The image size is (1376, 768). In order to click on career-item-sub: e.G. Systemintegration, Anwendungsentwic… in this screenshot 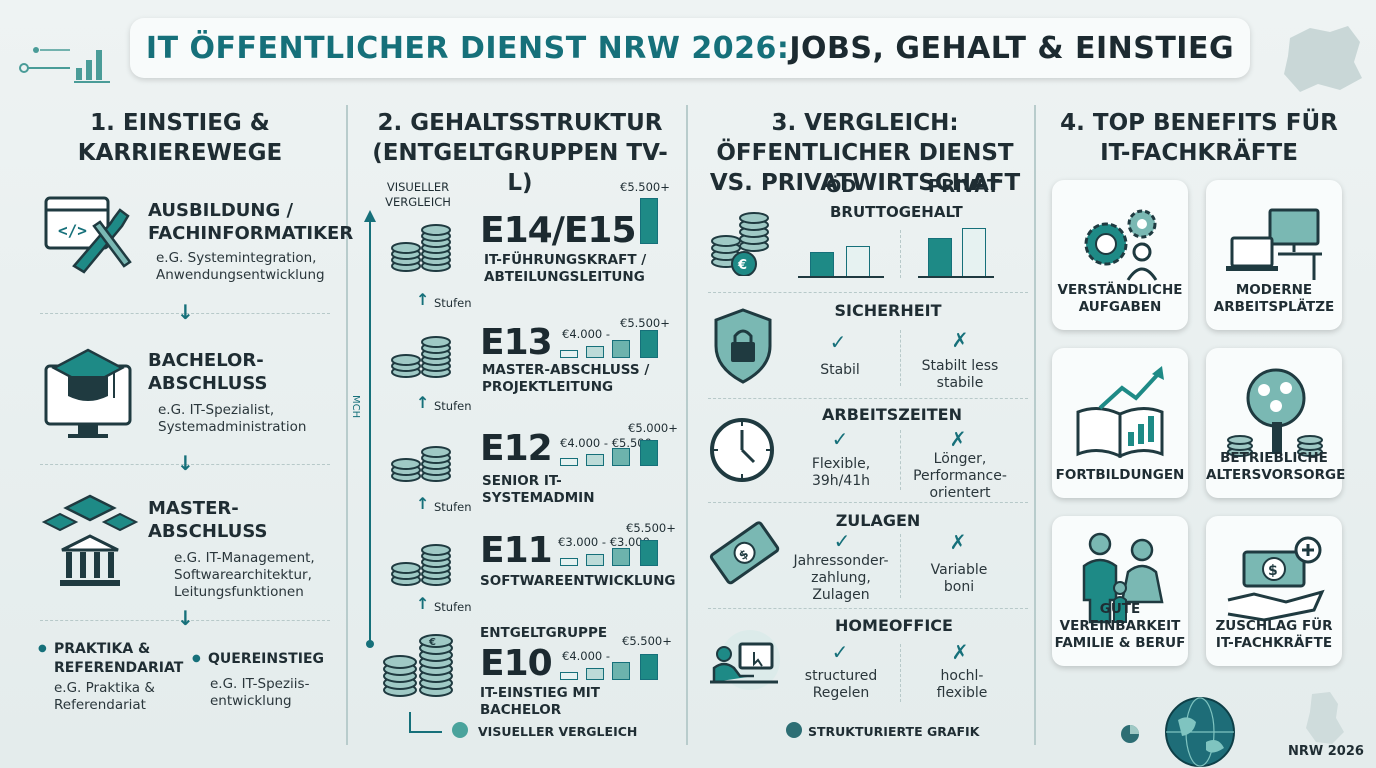, I will do `click(240, 266)`.